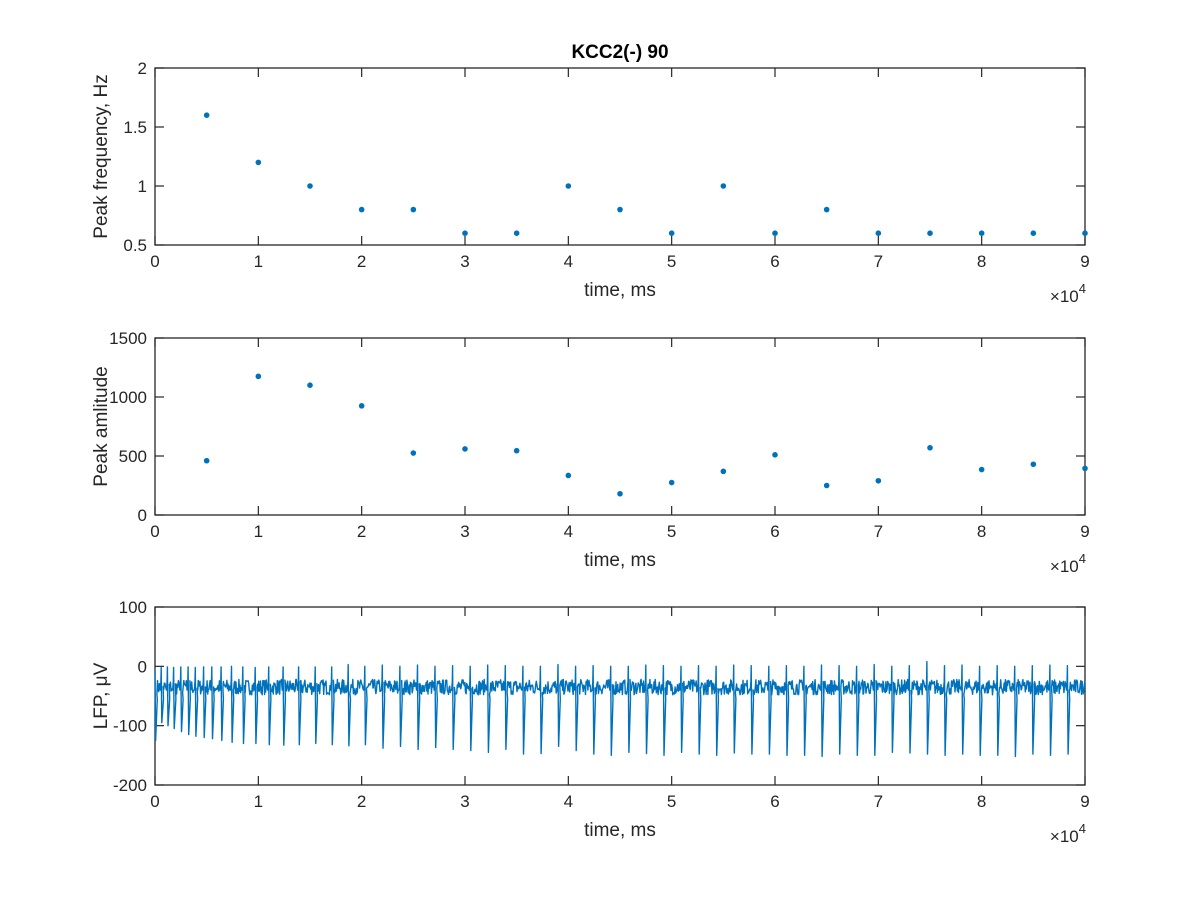 This screenshot has width=1200, height=900. I want to click on plot3-xtick-label: 1, so click(258, 801).